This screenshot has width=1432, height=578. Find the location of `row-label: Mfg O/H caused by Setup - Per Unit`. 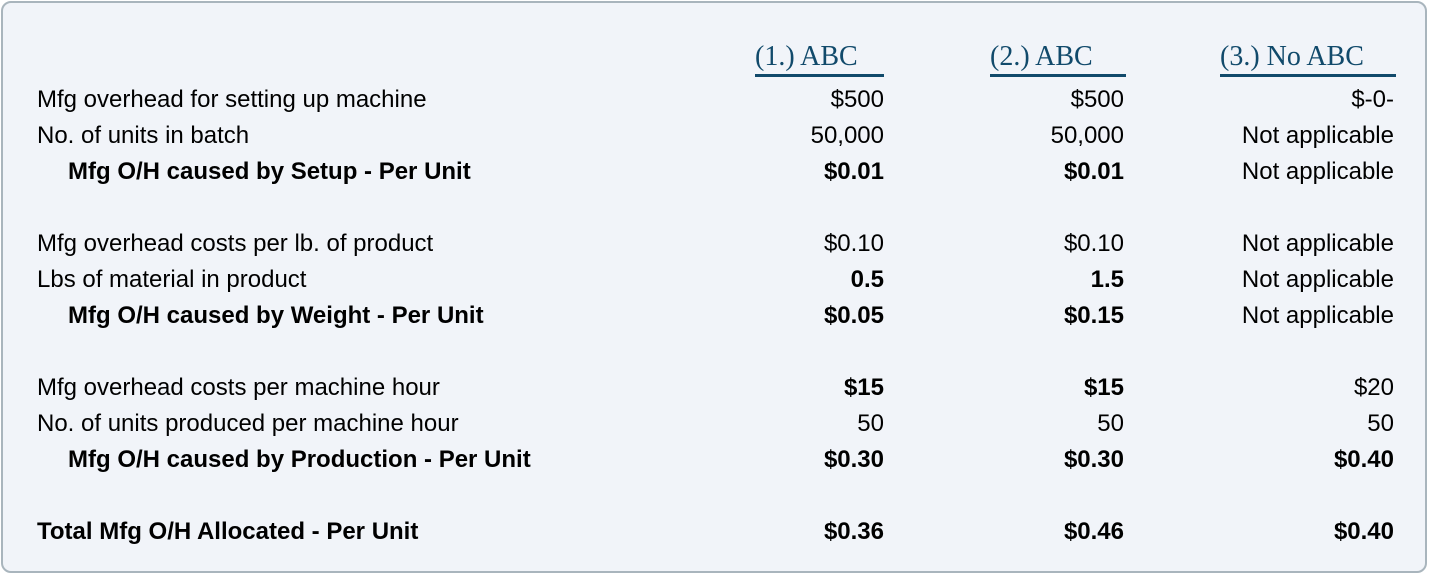

row-label: Mfg O/H caused by Setup - Per Unit is located at coordinates (269, 171).